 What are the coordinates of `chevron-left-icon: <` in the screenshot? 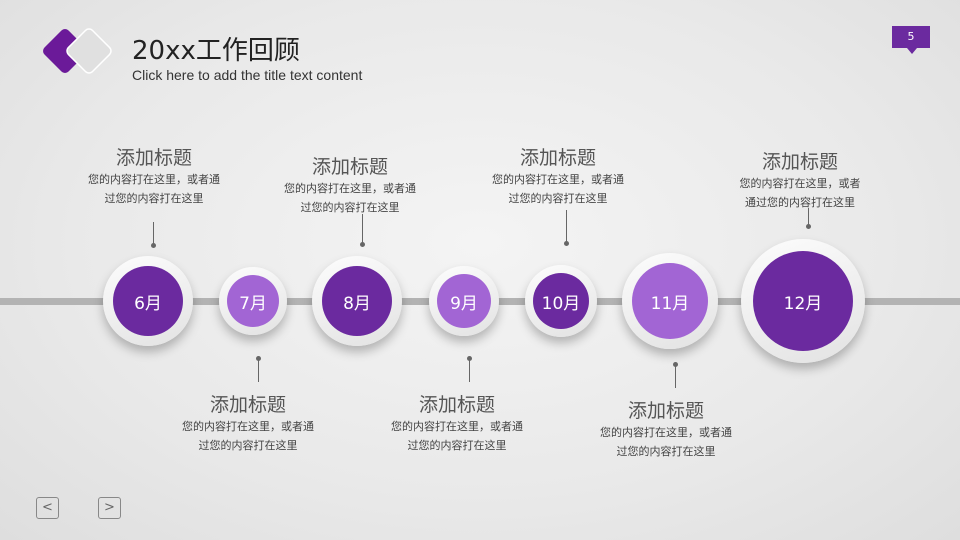 It's located at (47, 508).